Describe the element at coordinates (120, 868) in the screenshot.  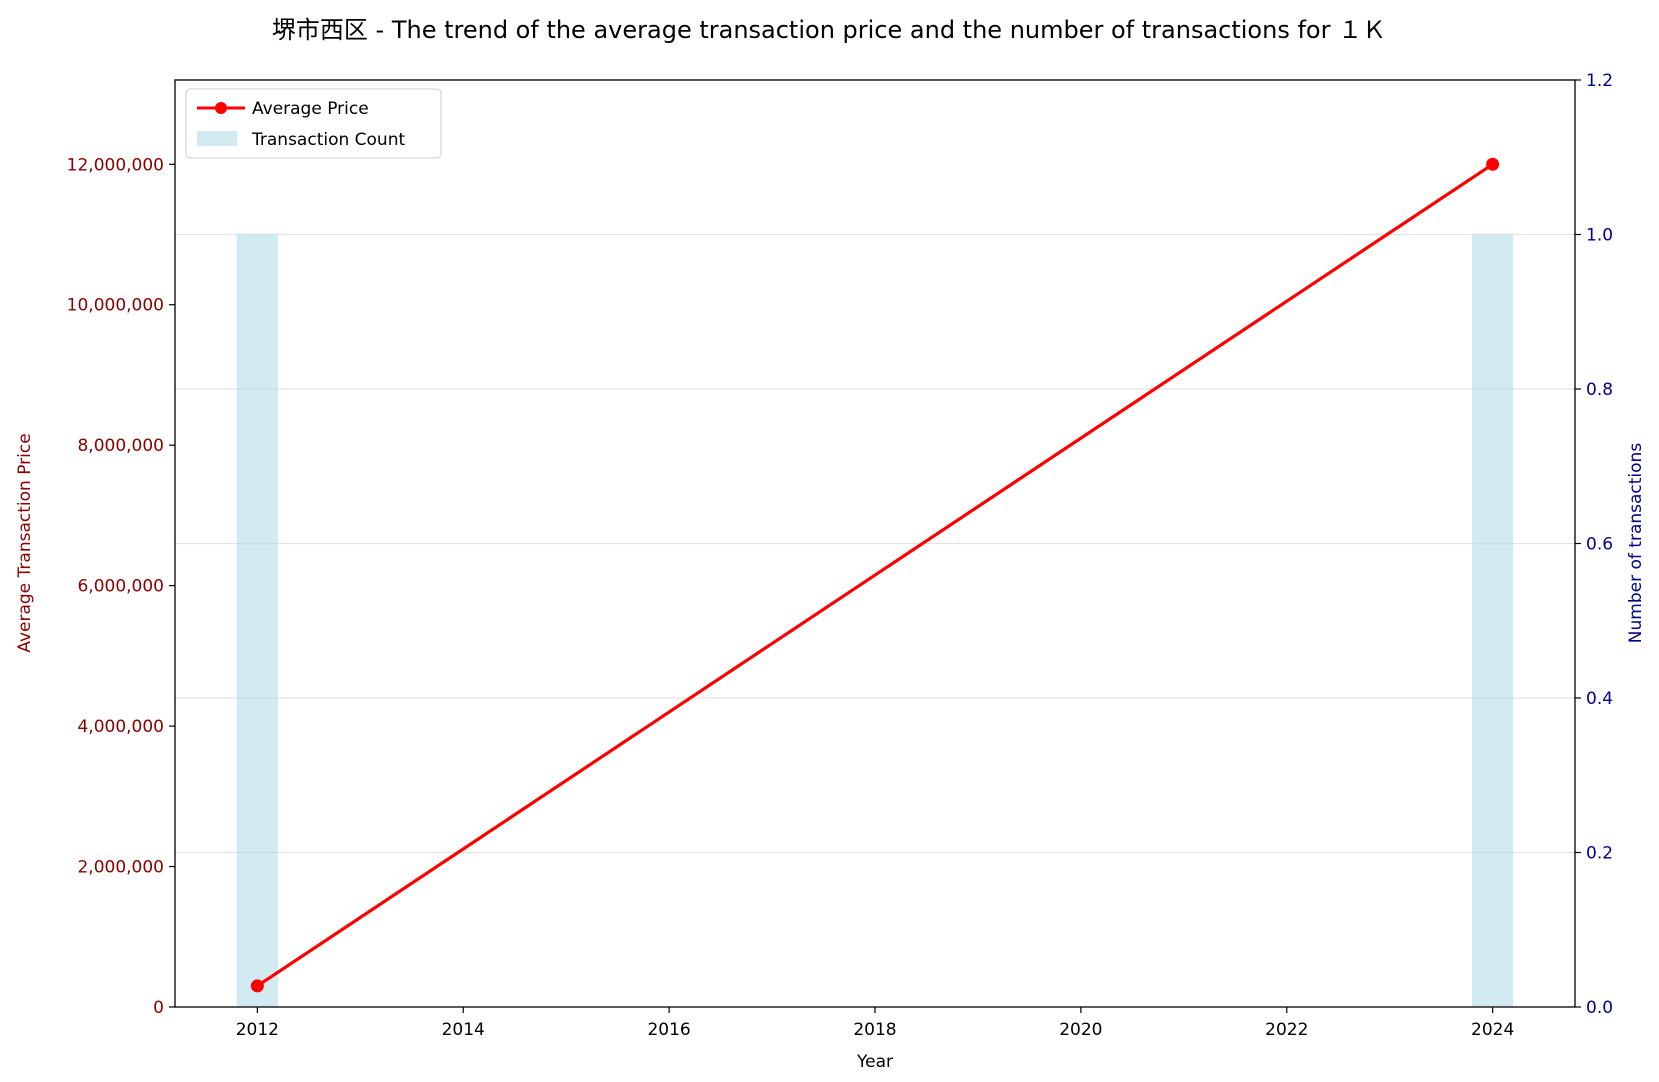
I see `left-tick-label-1: 2,000,000` at that location.